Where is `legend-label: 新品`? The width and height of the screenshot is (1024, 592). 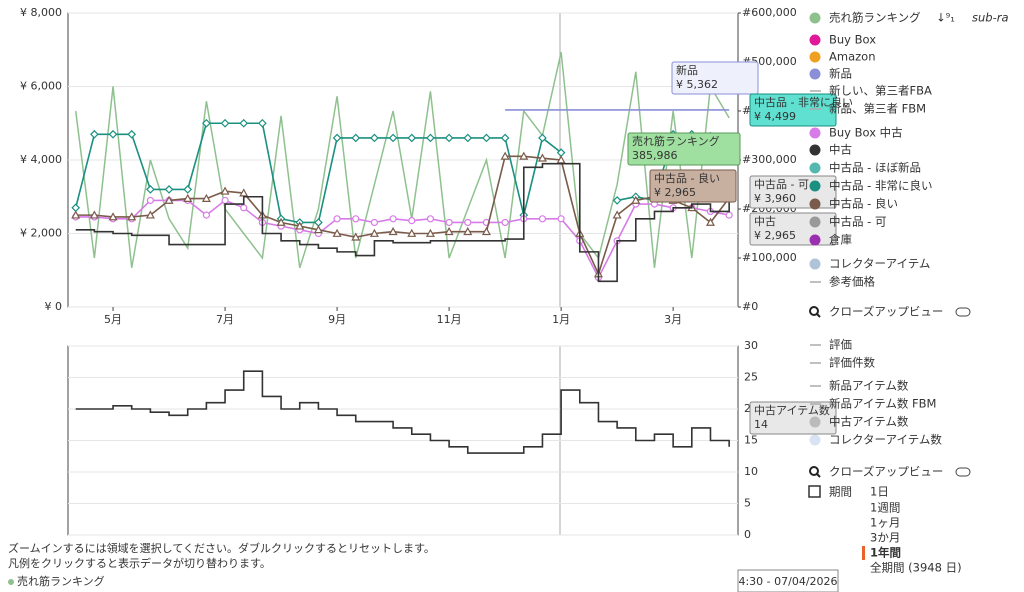
legend-label: 新品 is located at coordinates (840, 74).